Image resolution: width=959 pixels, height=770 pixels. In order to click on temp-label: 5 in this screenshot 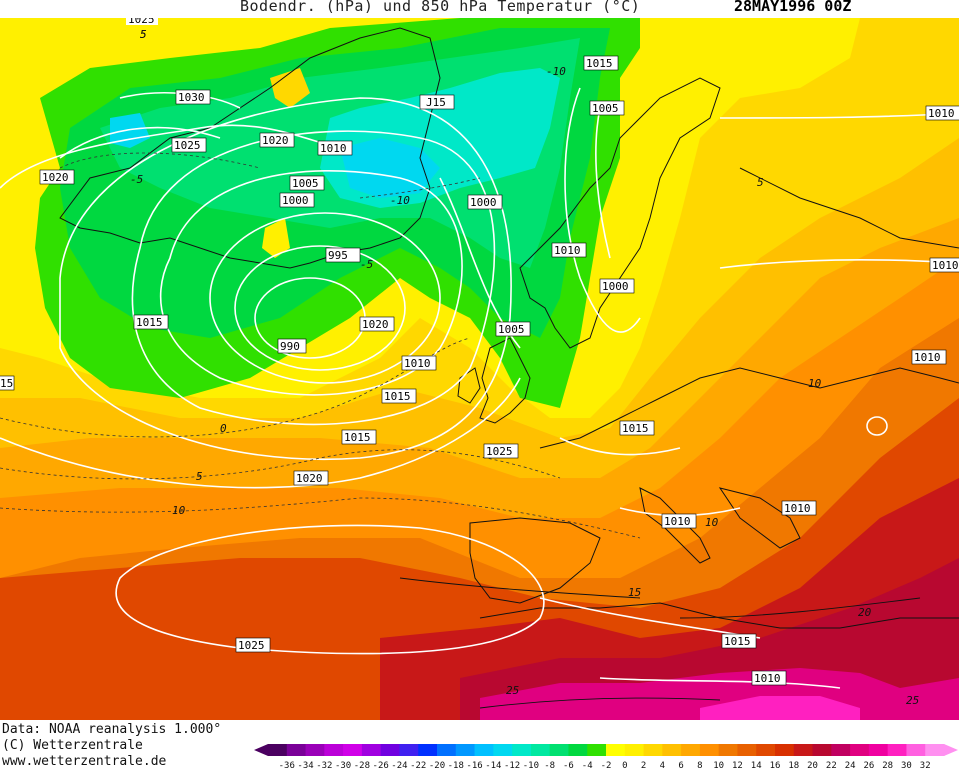, I will do `click(143, 34)`.